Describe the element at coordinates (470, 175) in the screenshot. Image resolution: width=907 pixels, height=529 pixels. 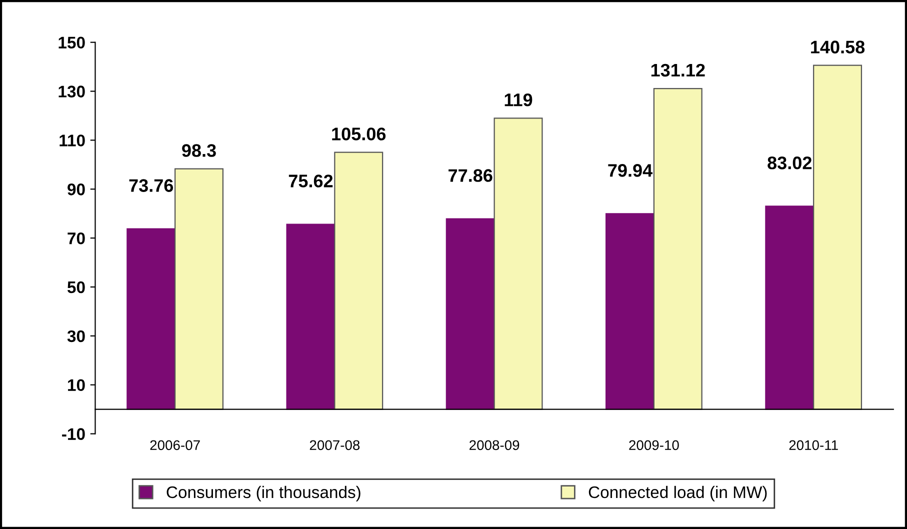
I see `data-label: 77.86` at that location.